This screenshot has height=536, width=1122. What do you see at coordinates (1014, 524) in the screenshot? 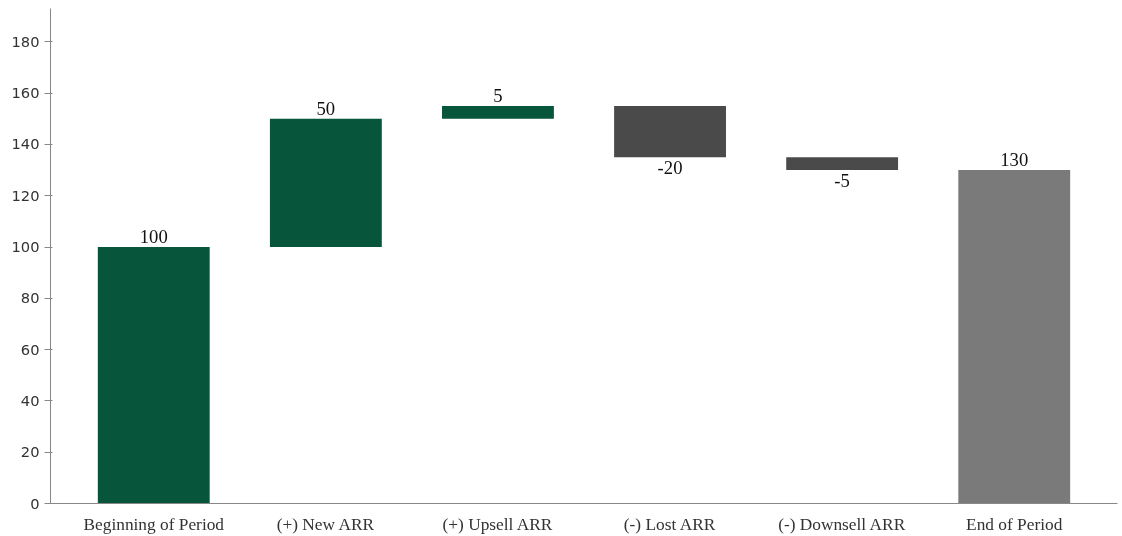
I see `x-tick-label: End of Period` at bounding box center [1014, 524].